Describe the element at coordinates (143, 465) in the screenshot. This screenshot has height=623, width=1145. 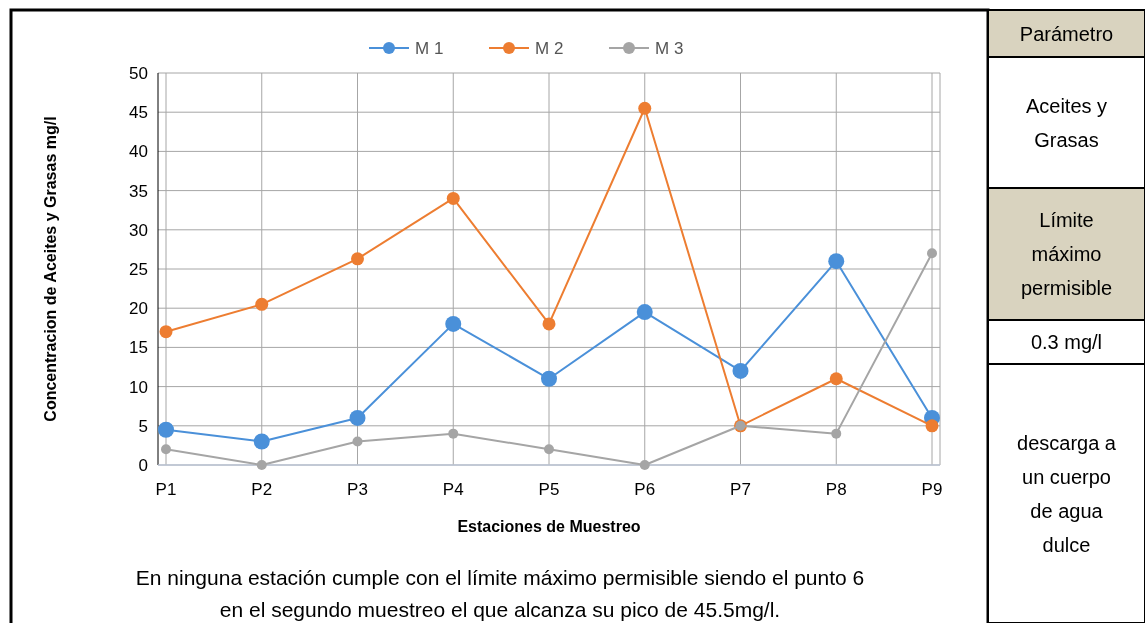
I see `y-tick-label: 0` at that location.